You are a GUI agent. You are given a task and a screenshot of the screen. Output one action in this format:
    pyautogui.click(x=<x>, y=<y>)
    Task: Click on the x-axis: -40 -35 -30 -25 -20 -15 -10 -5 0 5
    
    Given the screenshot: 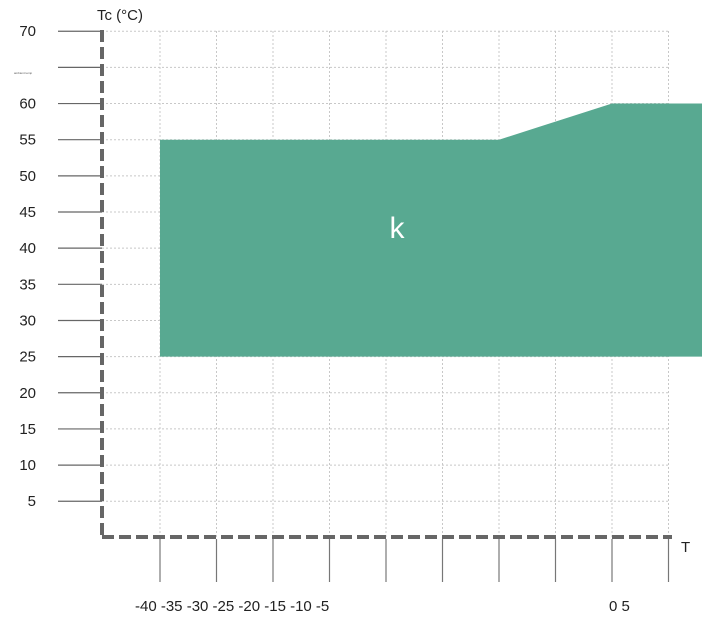 What is the action you would take?
    pyautogui.click(x=402, y=577)
    